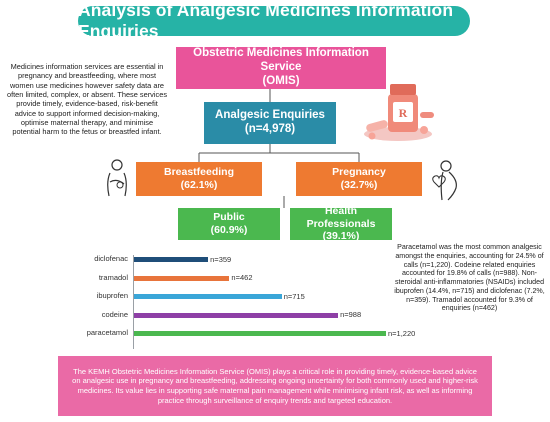 This screenshot has width=550, height=422. I want to click on bar-ibuprofen, so click(208, 296).